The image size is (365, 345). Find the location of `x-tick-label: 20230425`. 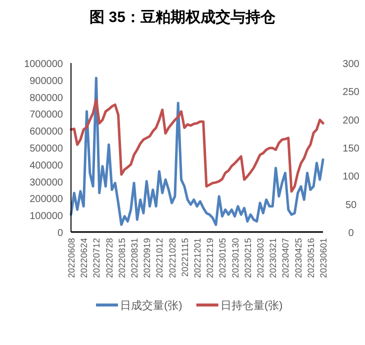

x-tick-label: 20230425 is located at coordinates (298, 258).